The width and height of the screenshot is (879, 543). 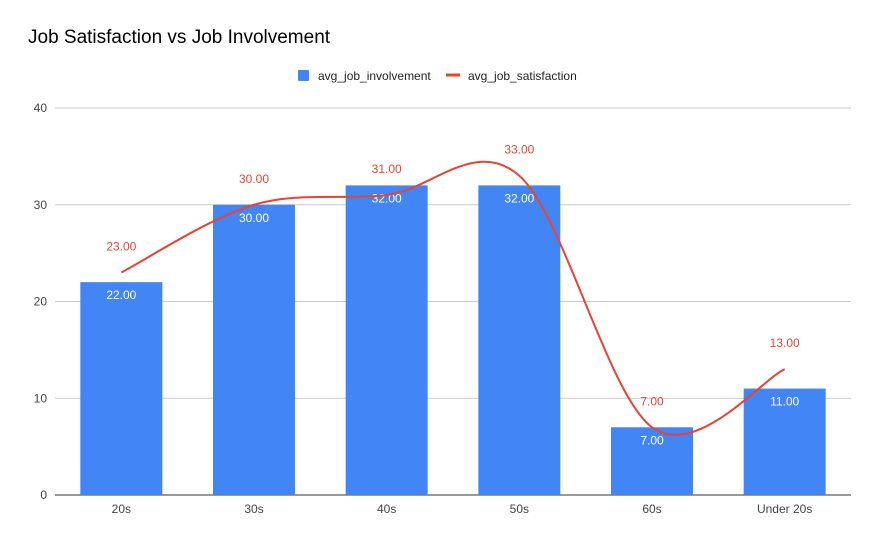 I want to click on line-data-label: 13.00, so click(x=785, y=343).